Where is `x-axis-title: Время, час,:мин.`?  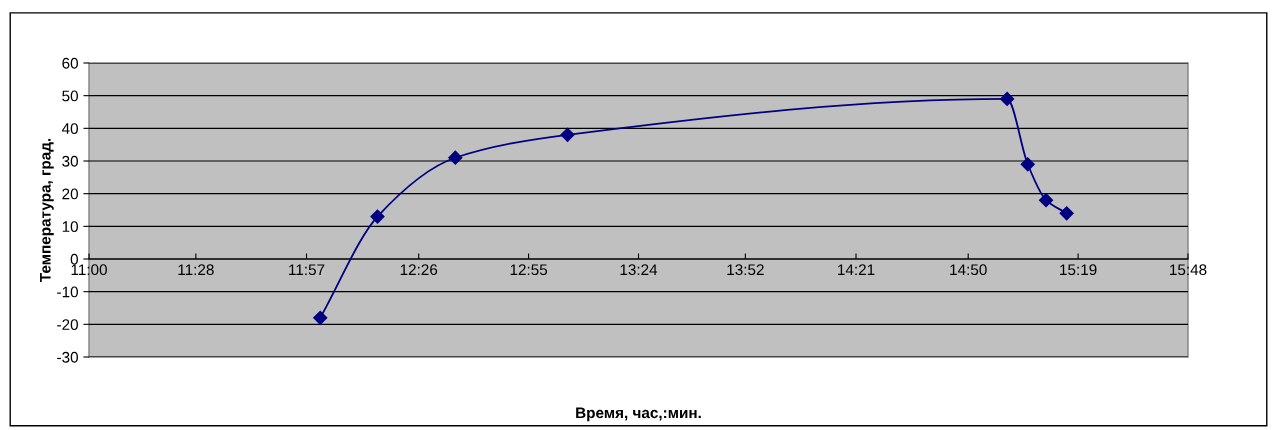 x-axis-title: Время, час,:мин. is located at coordinates (638, 414).